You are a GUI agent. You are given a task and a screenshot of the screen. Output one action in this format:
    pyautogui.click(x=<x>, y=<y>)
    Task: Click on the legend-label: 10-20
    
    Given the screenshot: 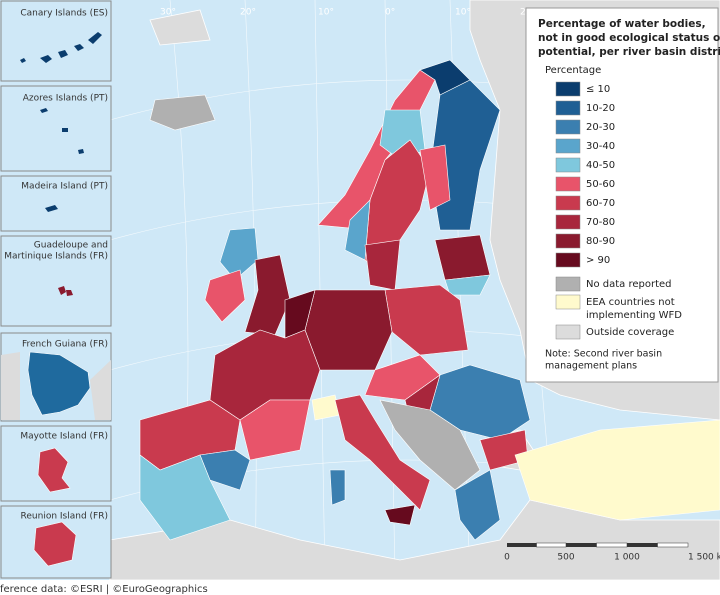 What is the action you would take?
    pyautogui.click(x=600, y=108)
    